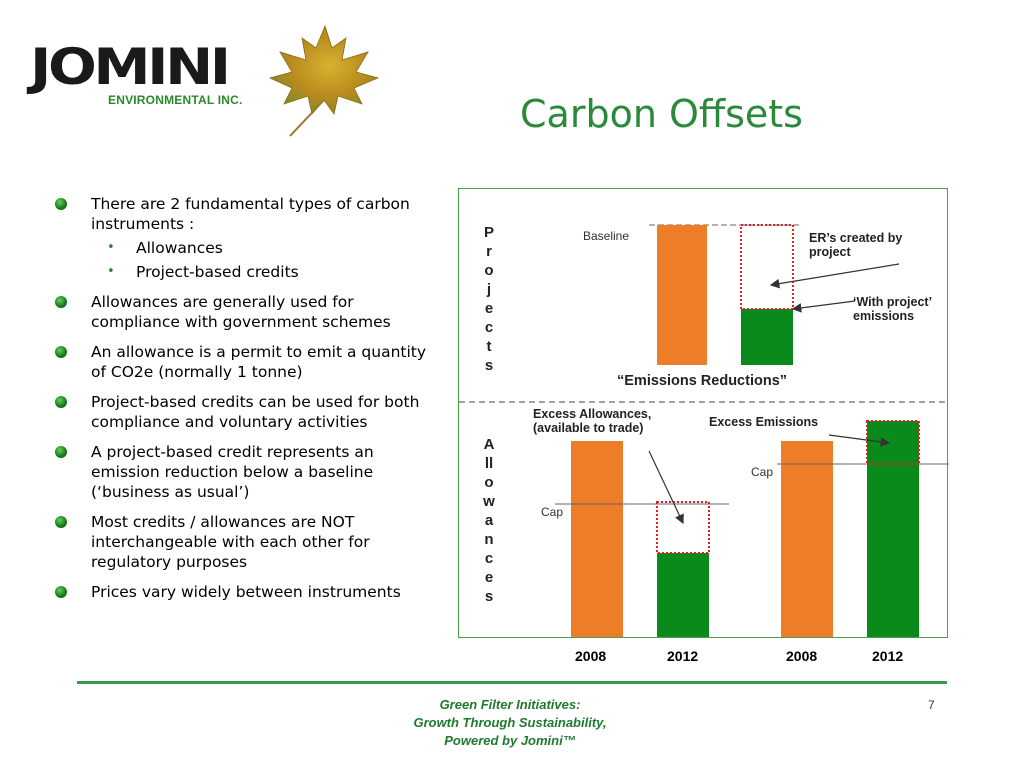 Image resolution: width=1024 pixels, height=768 pixels. Describe the element at coordinates (217, 272) in the screenshot. I see `sub-bullet-text: Project-based credits` at that location.